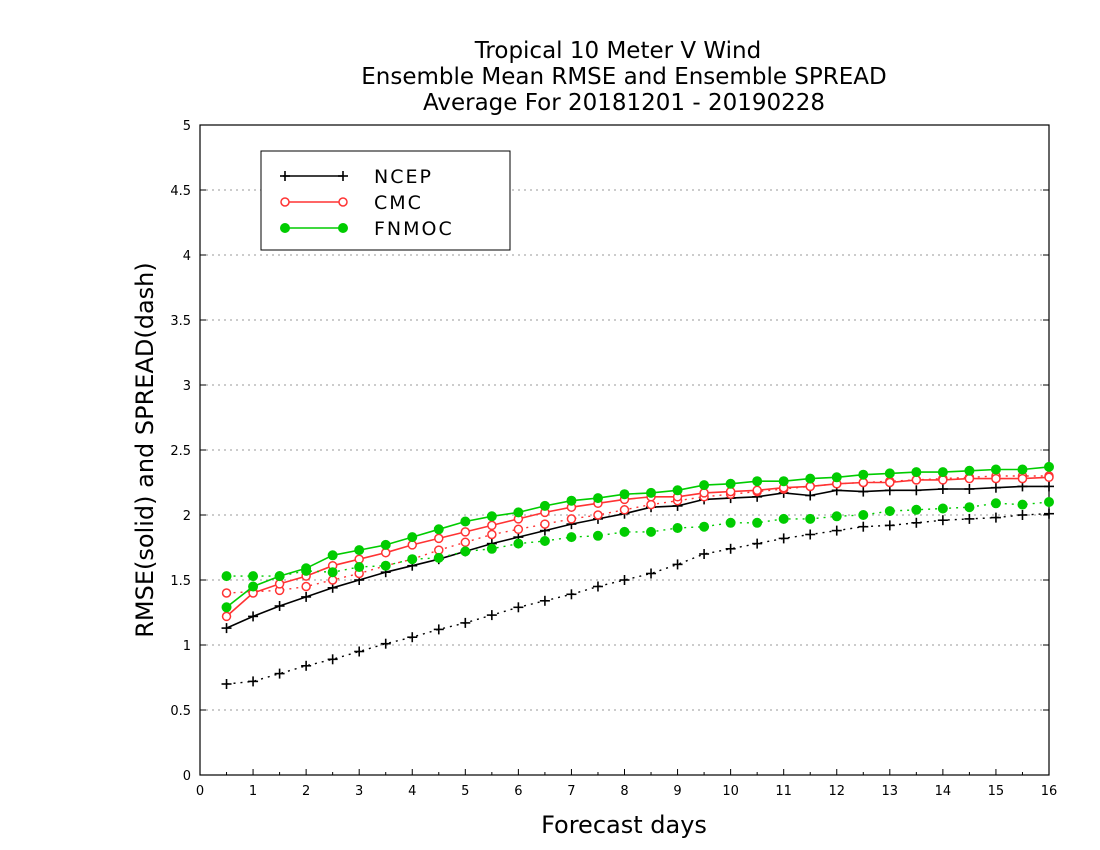 The height and width of the screenshot is (850, 1100). I want to click on x-tick-label: 1, so click(253, 791).